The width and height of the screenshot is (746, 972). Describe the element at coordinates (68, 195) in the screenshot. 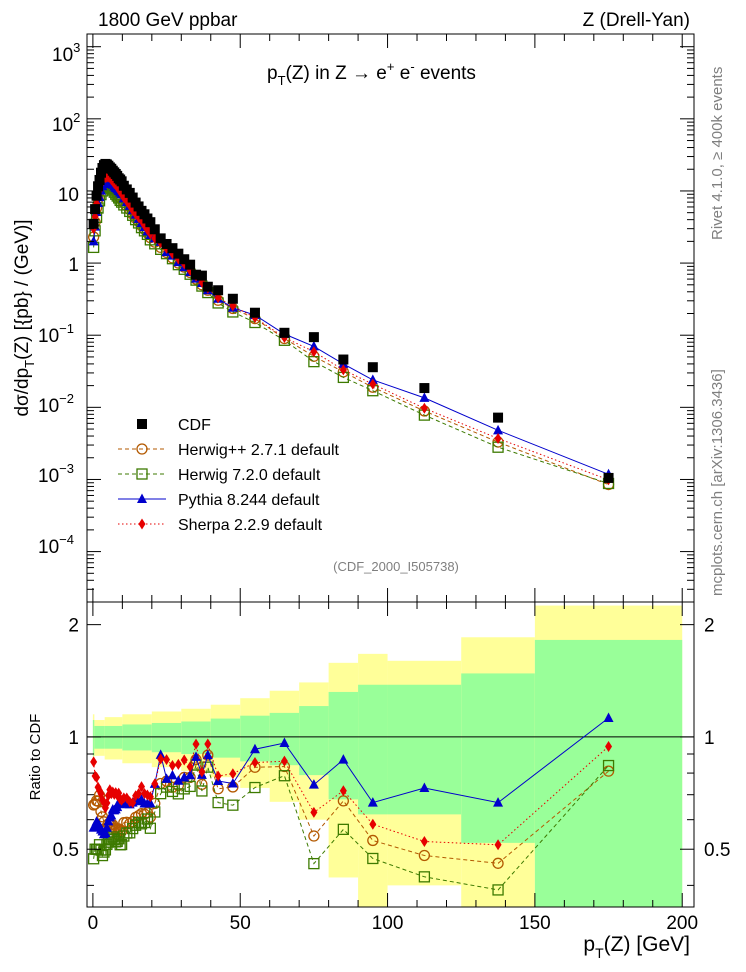

I see `y-tick-10: 10` at that location.